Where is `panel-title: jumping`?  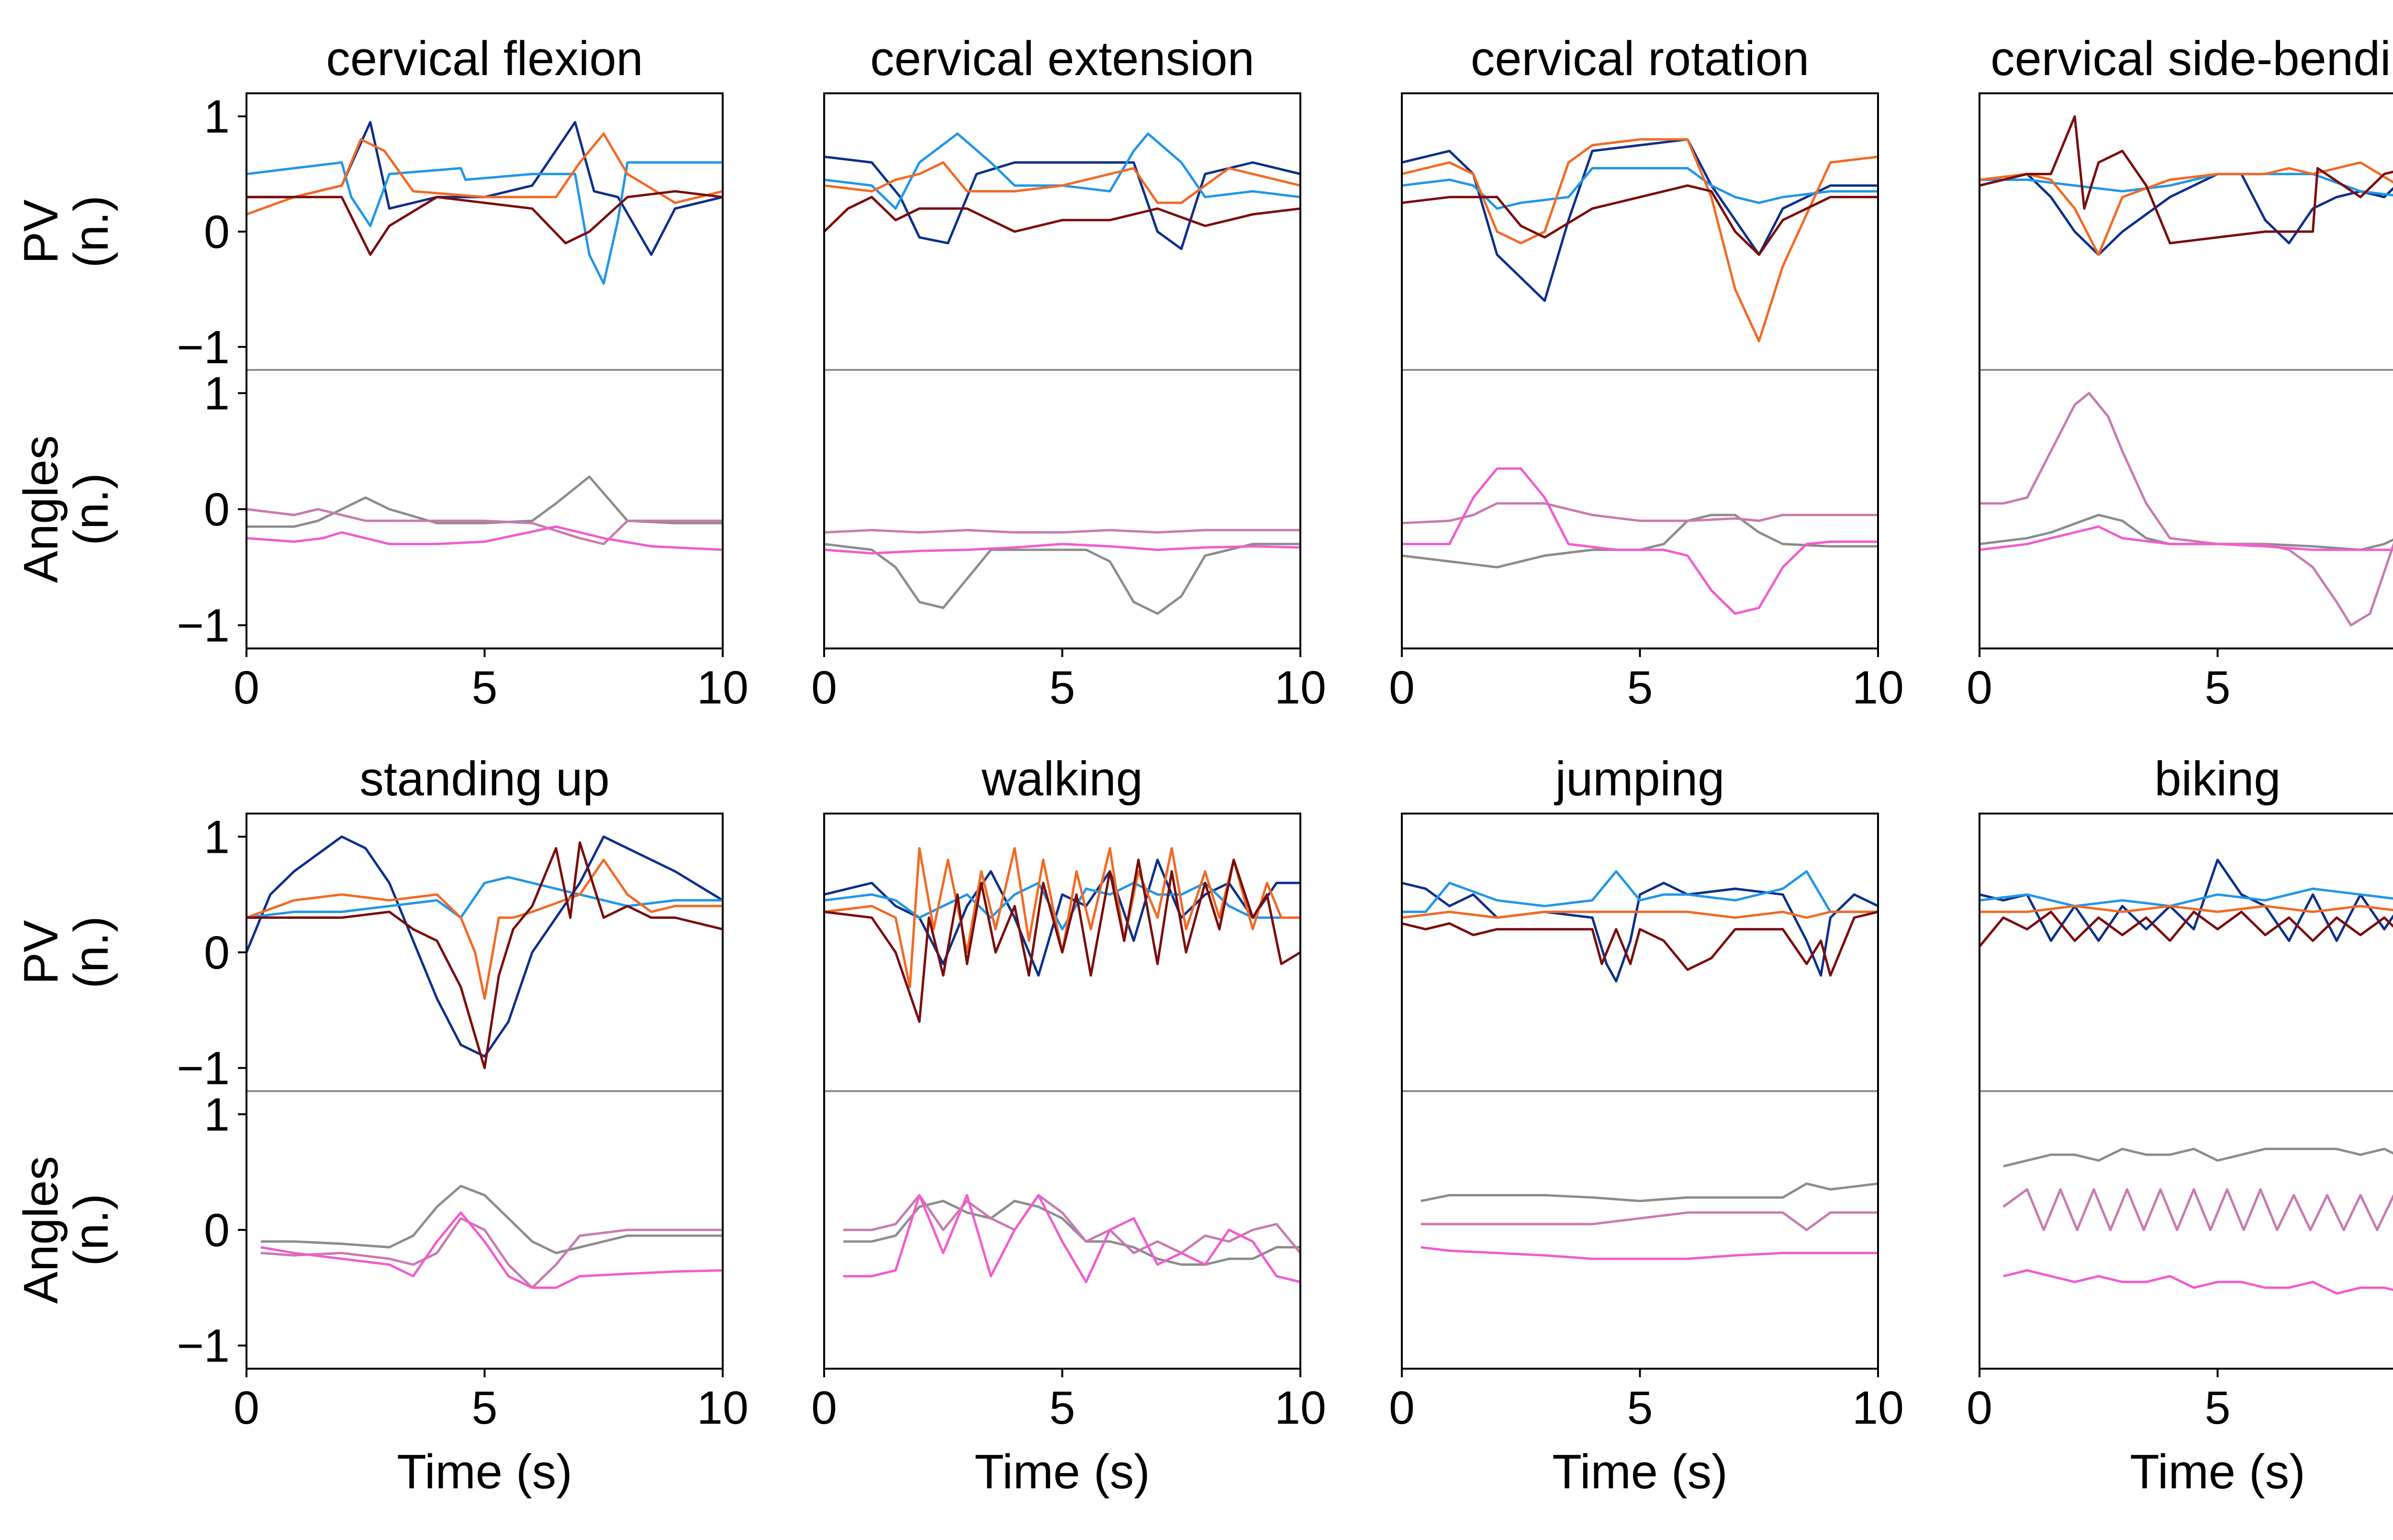 panel-title: jumping is located at coordinates (1640, 779).